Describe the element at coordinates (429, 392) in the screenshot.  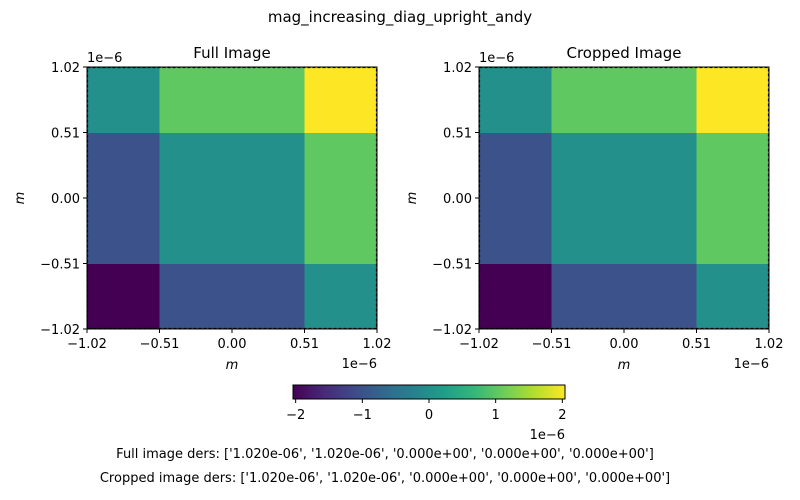
I see `colorbar-bar` at that location.